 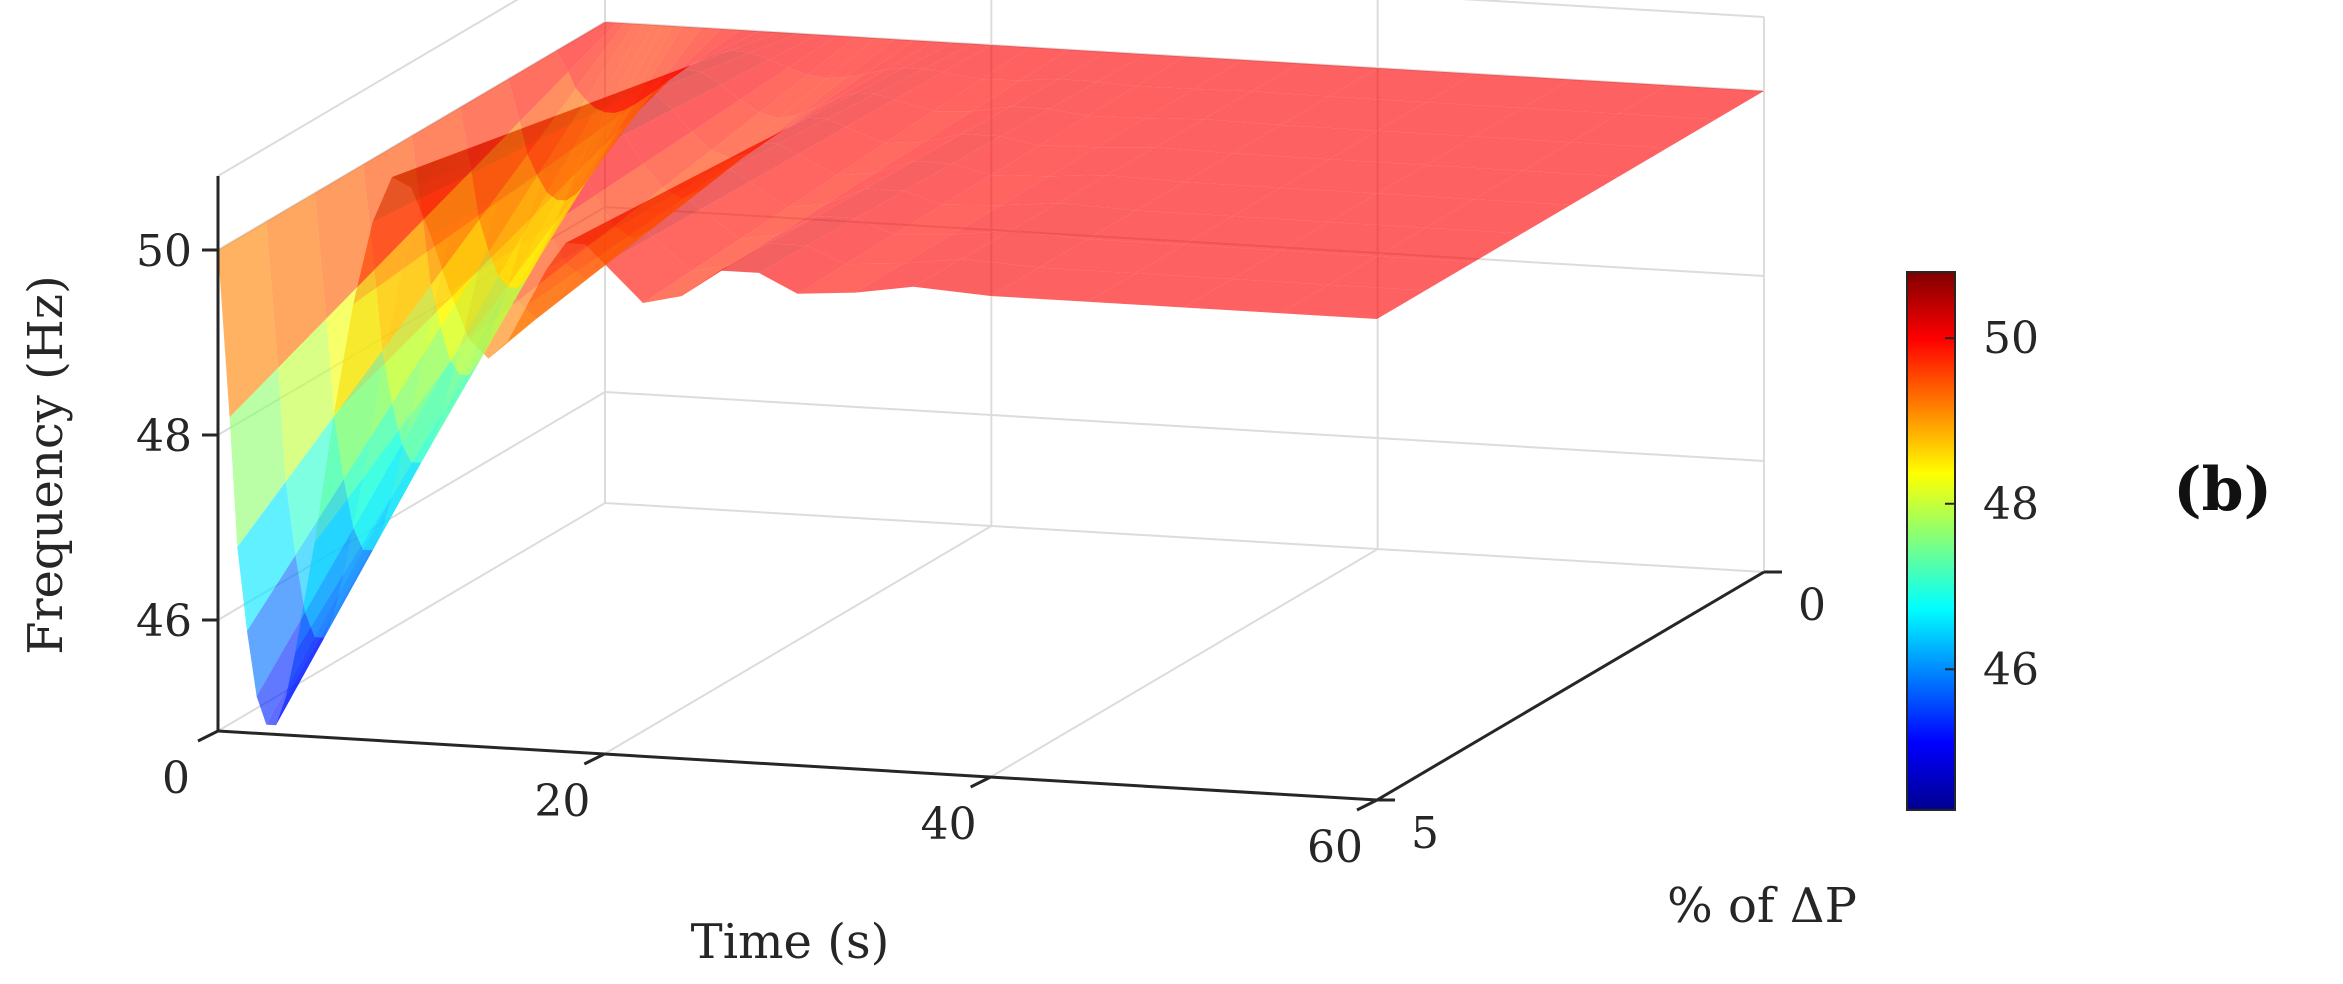 What do you see at coordinates (164, 436) in the screenshot?
I see `z-tick-label: 48` at bounding box center [164, 436].